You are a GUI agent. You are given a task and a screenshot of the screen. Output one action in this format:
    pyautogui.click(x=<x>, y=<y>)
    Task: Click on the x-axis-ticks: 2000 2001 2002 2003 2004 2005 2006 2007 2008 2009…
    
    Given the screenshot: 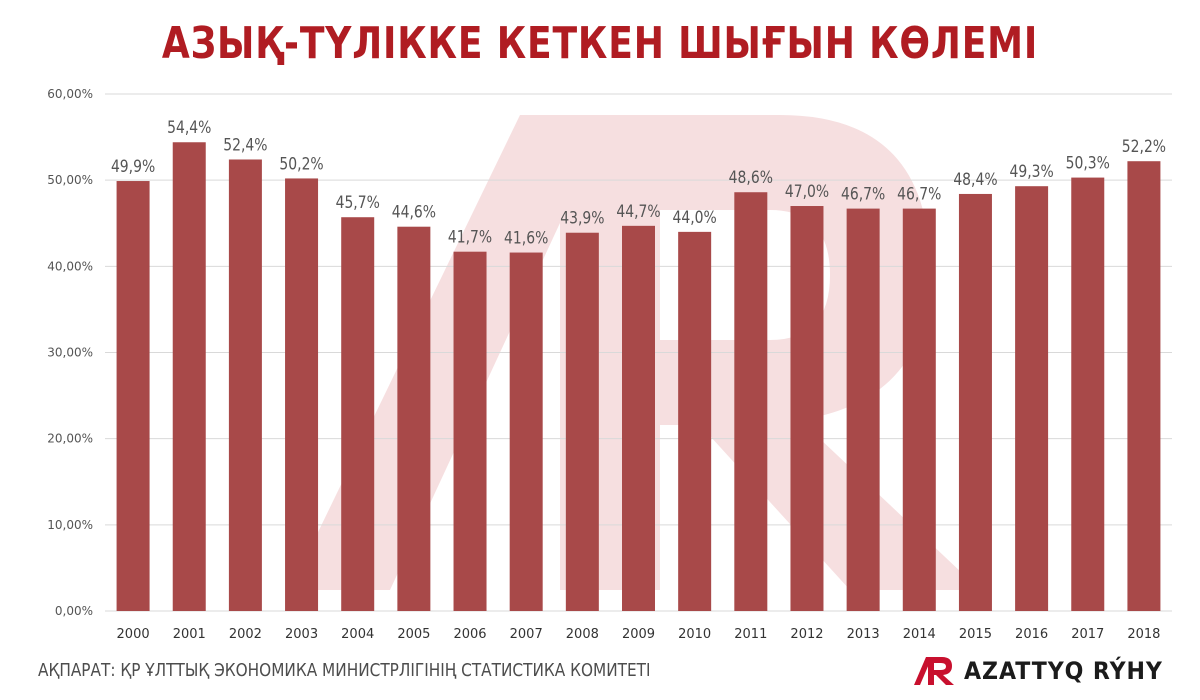 What is the action you would take?
    pyautogui.click(x=639, y=634)
    